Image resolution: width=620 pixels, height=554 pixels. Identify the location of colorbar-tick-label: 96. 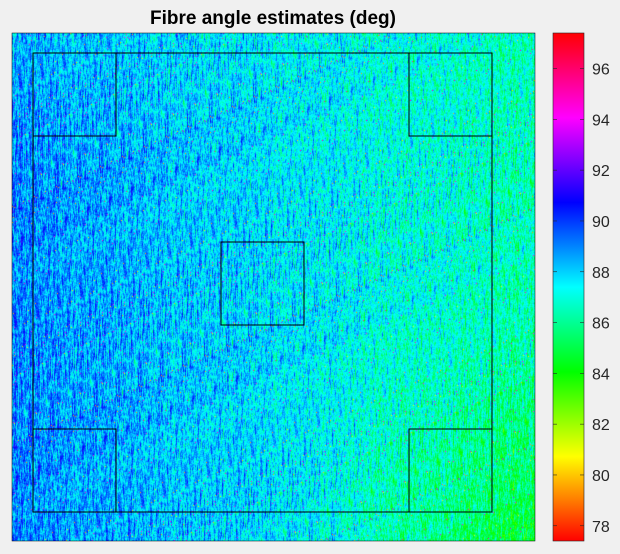
(601, 70).